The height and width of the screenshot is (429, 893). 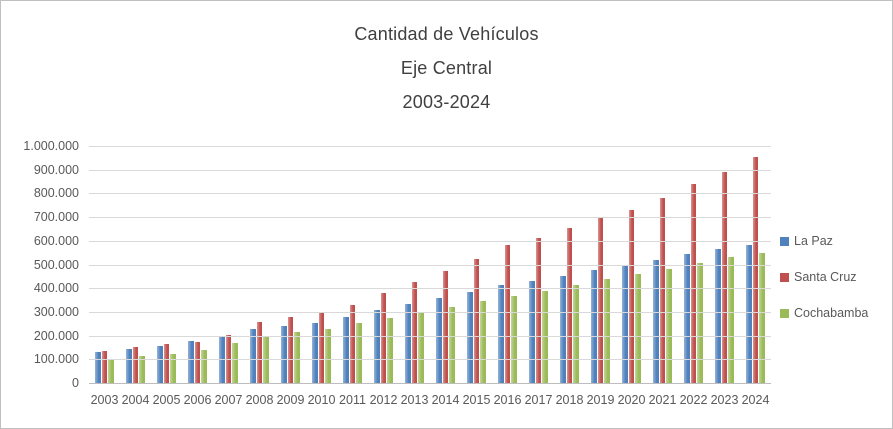 I want to click on bar-la-paz-2012, so click(x=377, y=346).